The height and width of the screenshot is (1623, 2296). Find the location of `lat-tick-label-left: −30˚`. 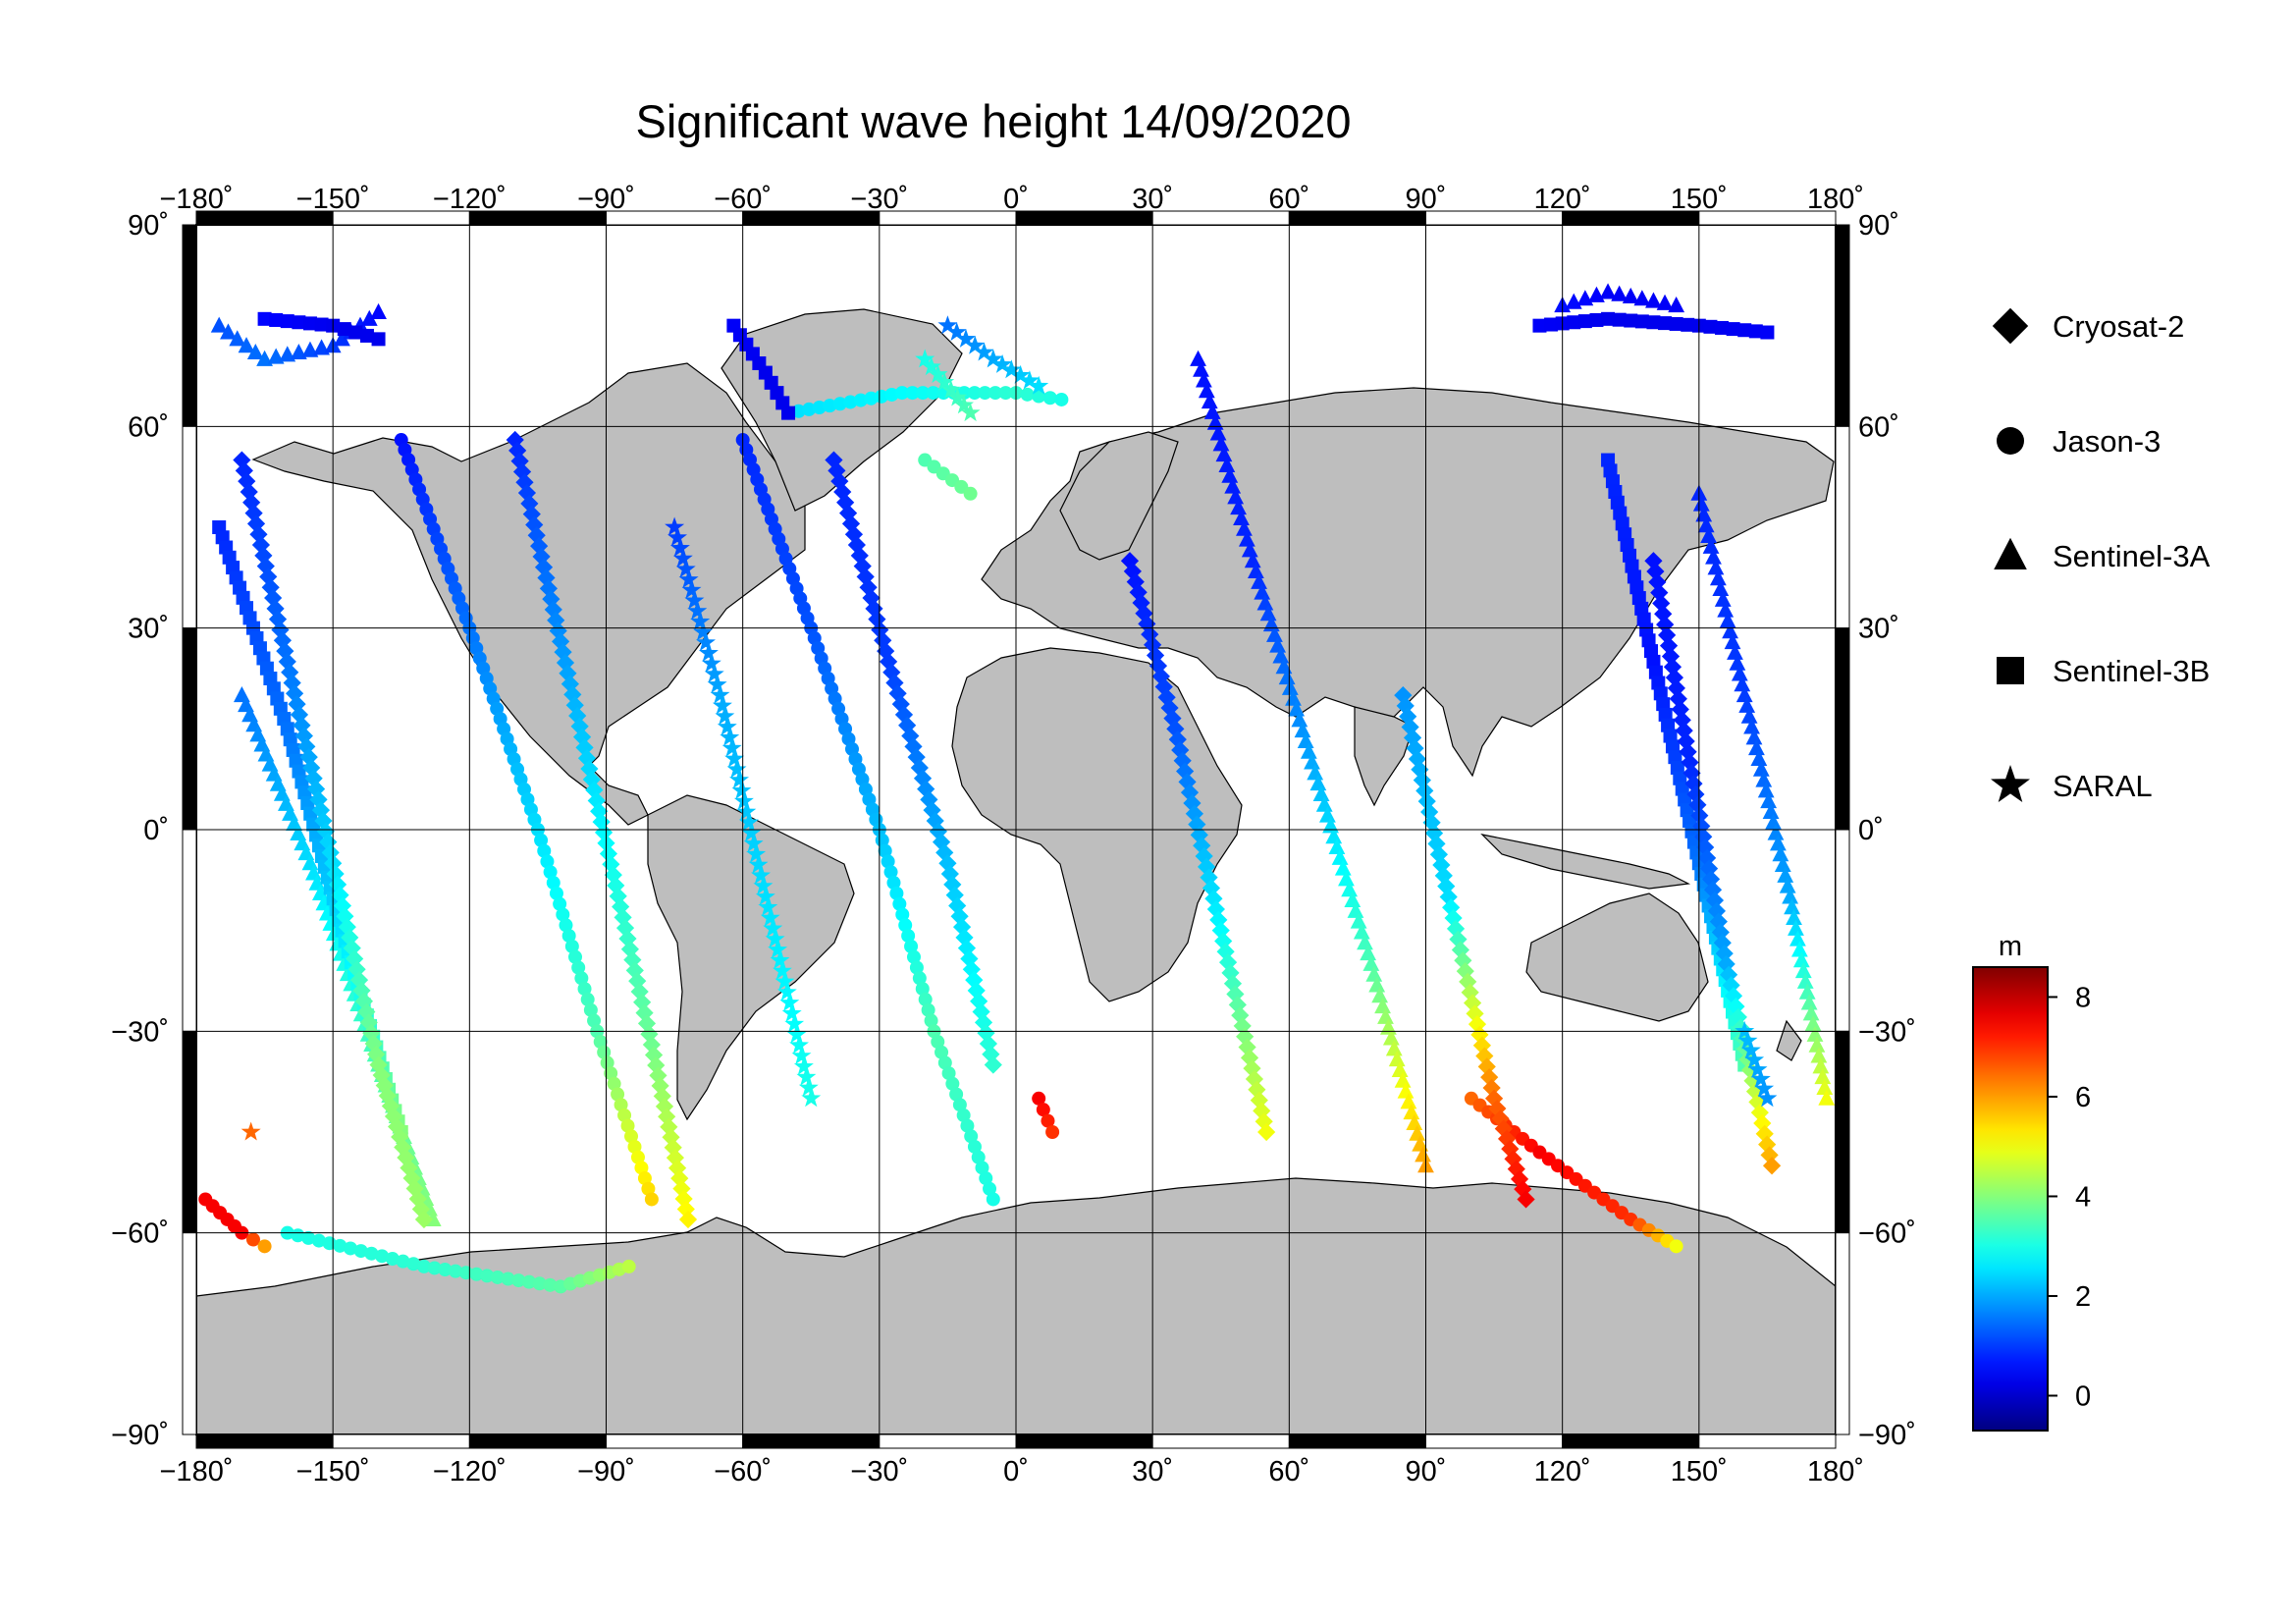

lat-tick-label-left: −30˚ is located at coordinates (140, 1032).